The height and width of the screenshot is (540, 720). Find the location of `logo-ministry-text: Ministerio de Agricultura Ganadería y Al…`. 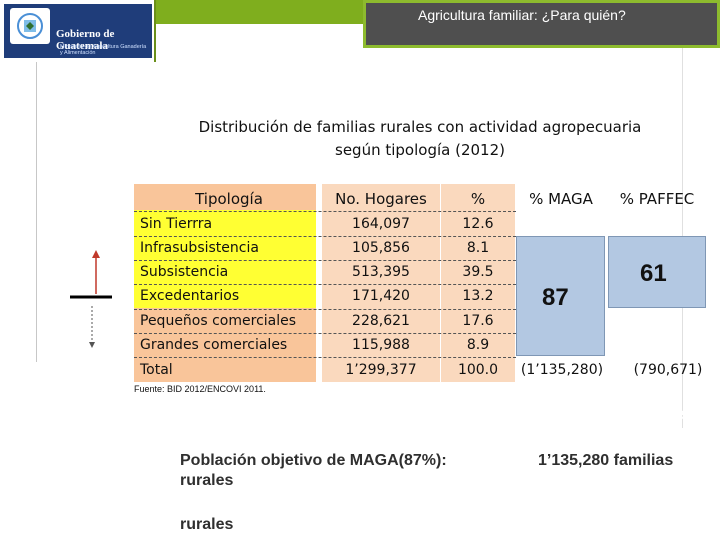

logo-ministry-text: Ministerio de Agricultura Ganadería y Al… is located at coordinates (103, 50).